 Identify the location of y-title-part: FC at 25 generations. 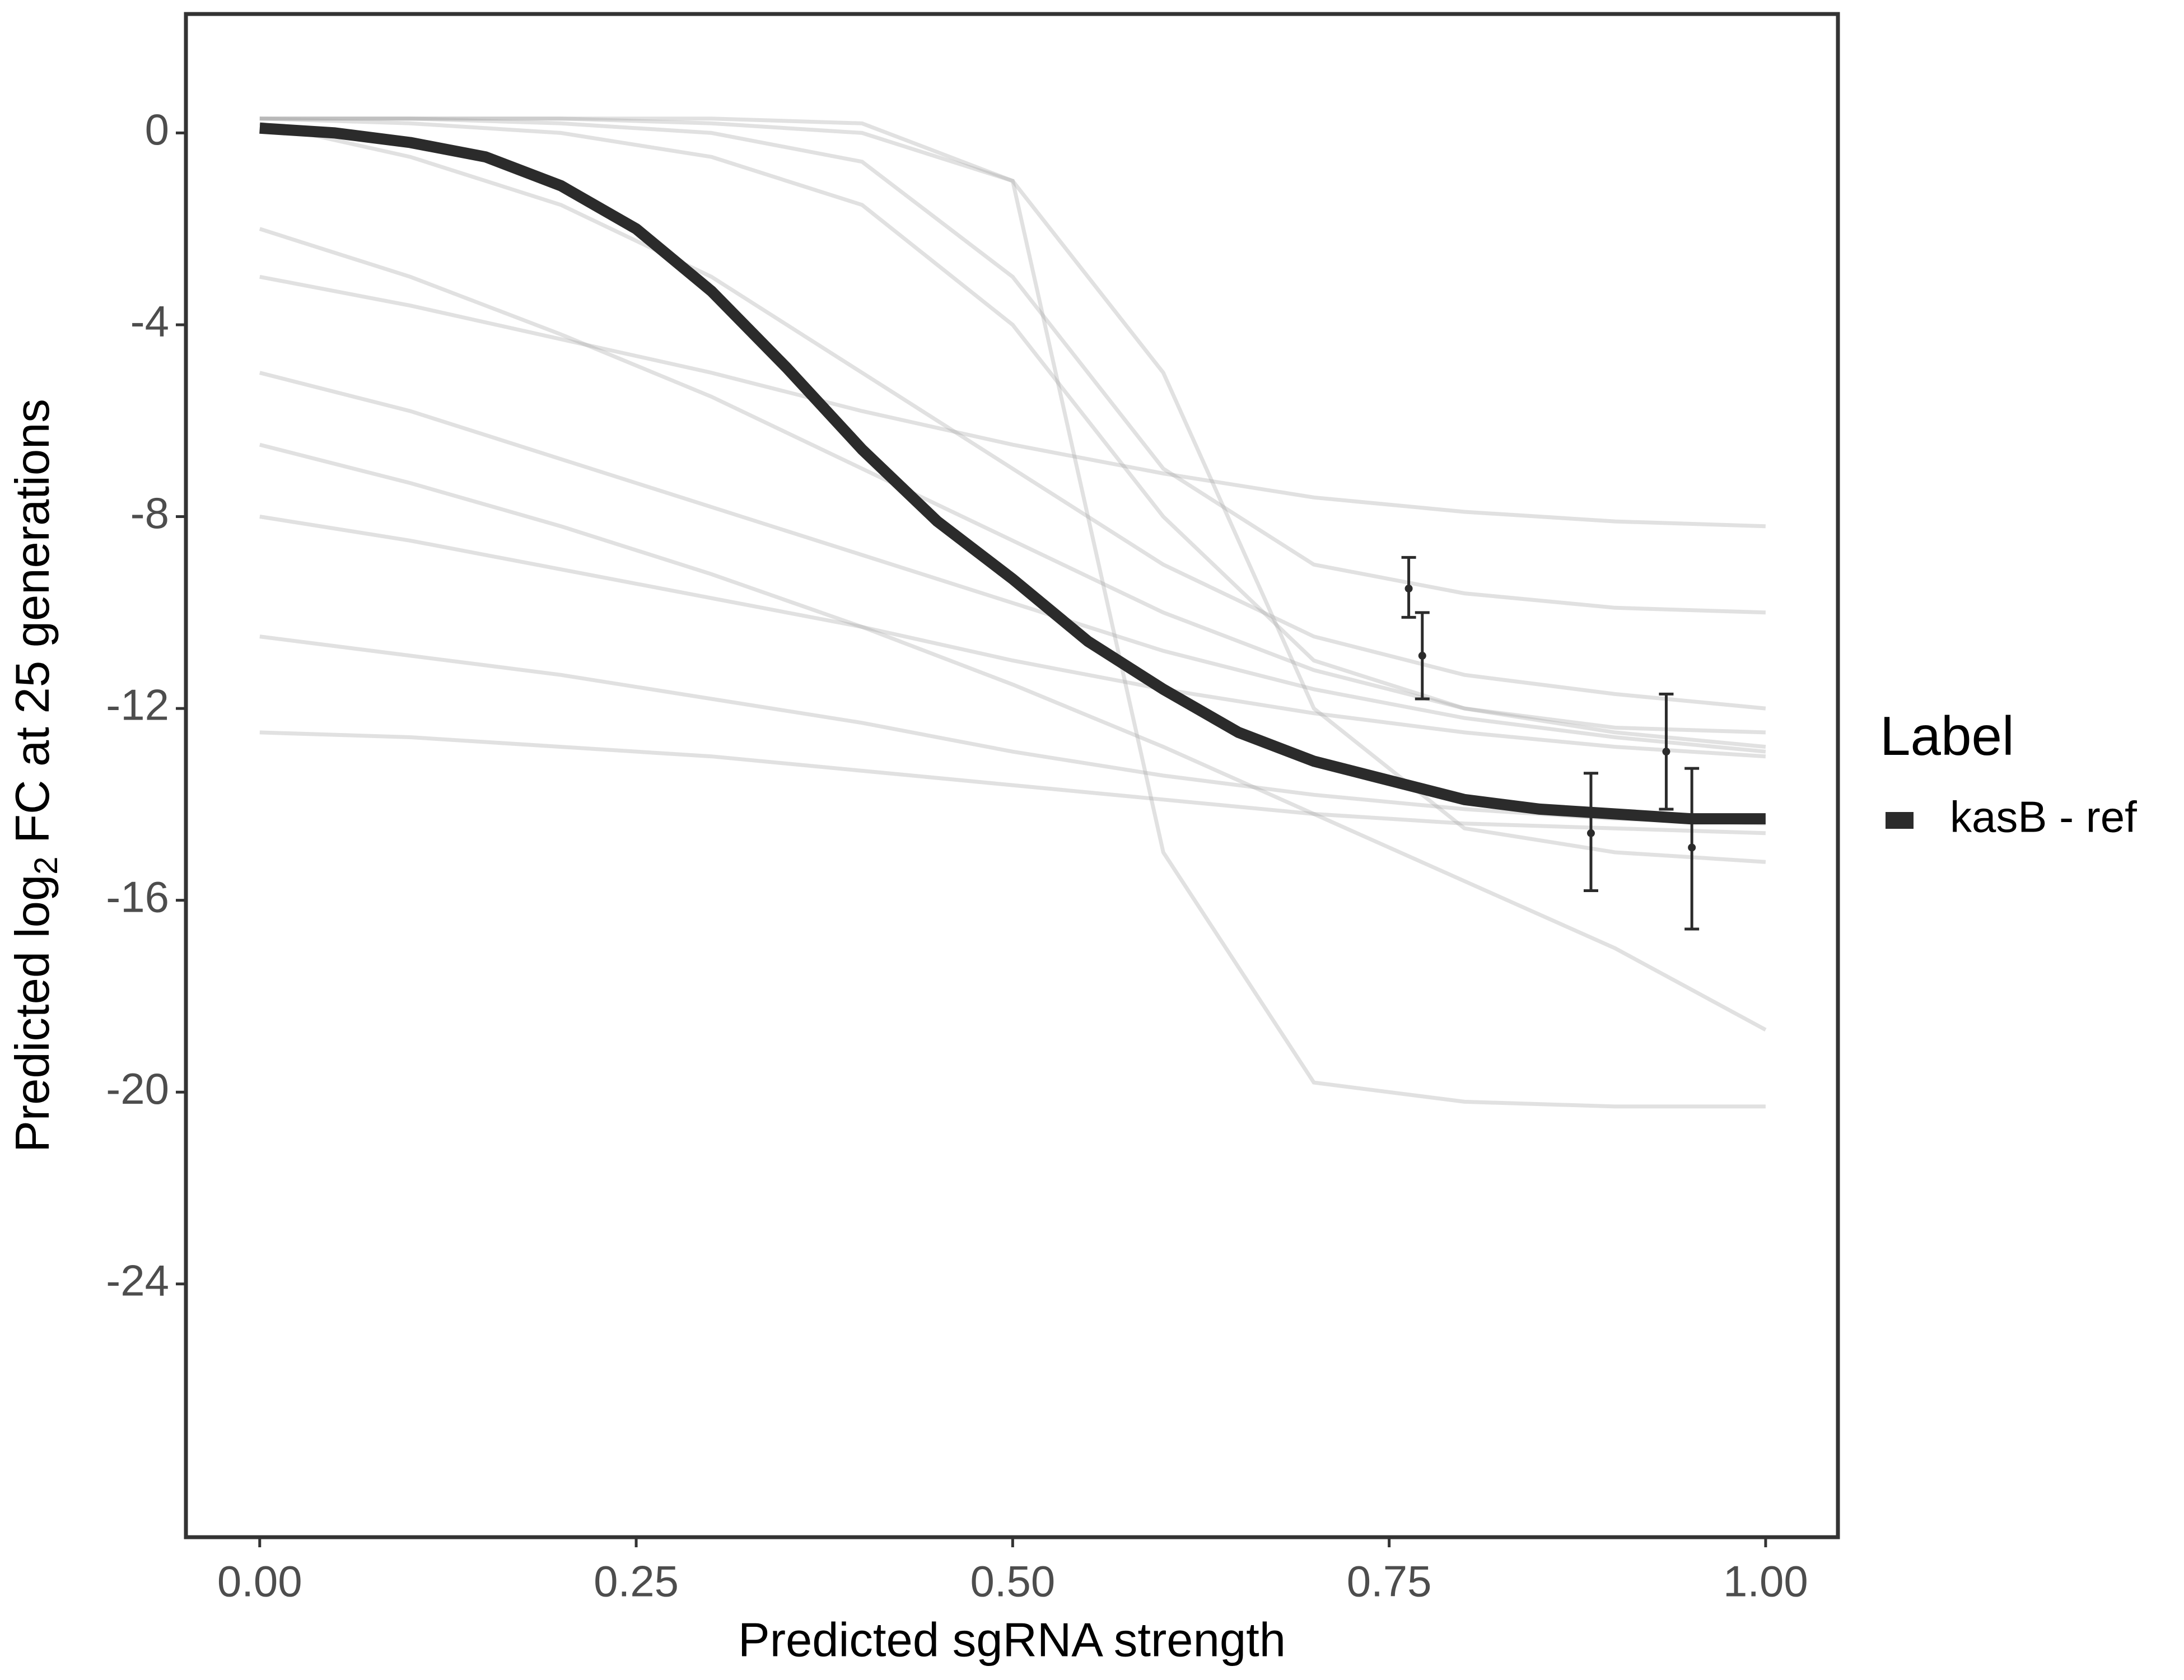
(33, 628).